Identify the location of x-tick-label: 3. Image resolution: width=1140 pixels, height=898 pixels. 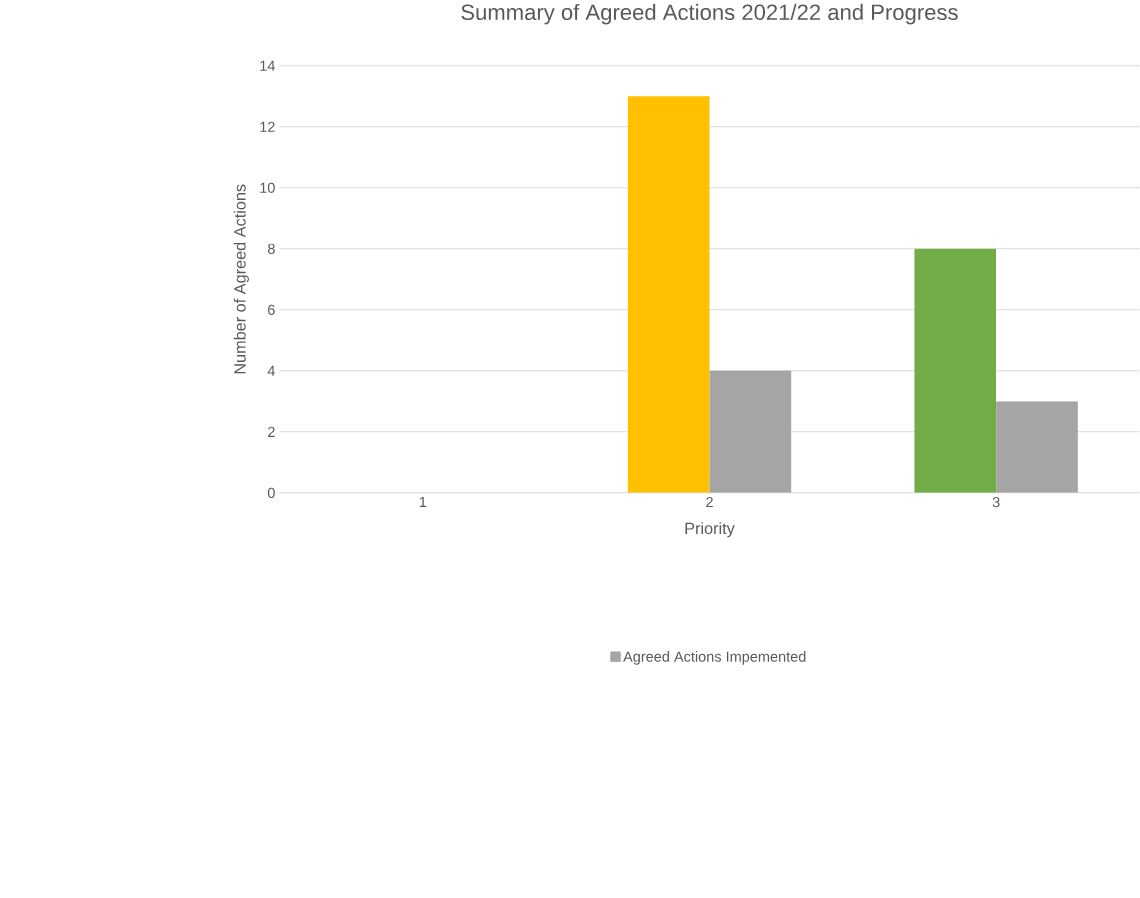
(996, 502).